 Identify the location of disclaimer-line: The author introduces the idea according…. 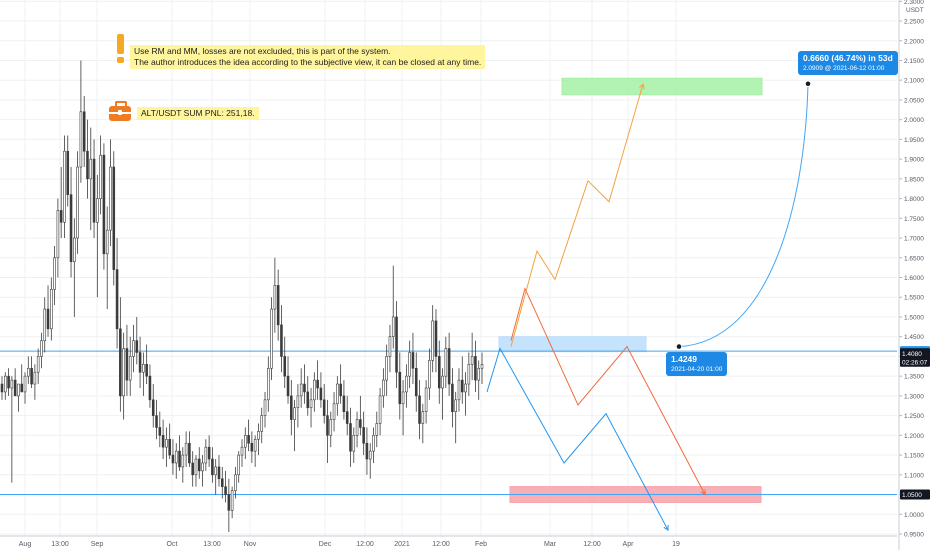
(308, 62).